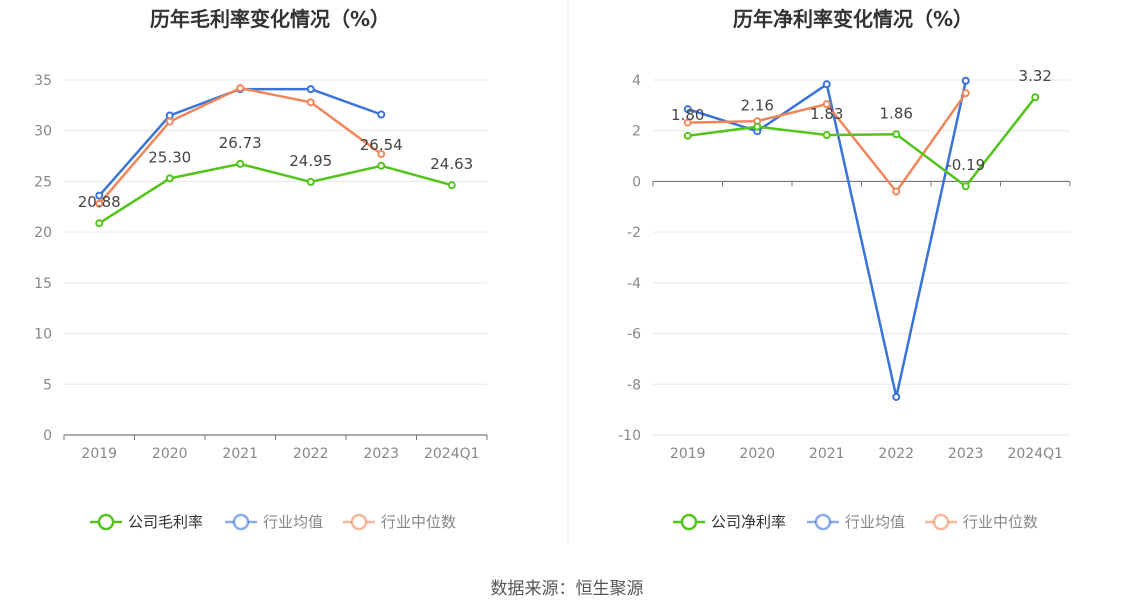 This screenshot has width=1134, height=612. What do you see at coordinates (43, 132) in the screenshot?
I see `y-tick-label: 30` at bounding box center [43, 132].